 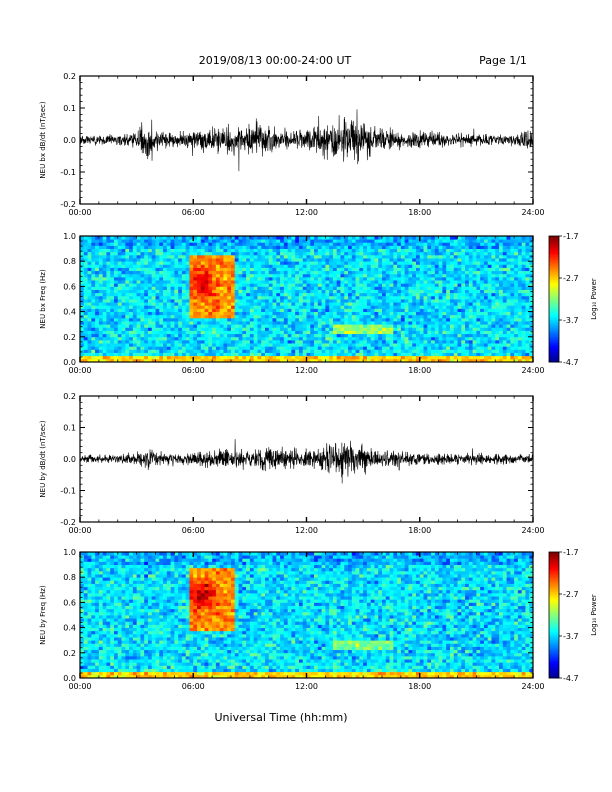 I want to click on x-tick-label: 06:00, so click(x=193, y=370).